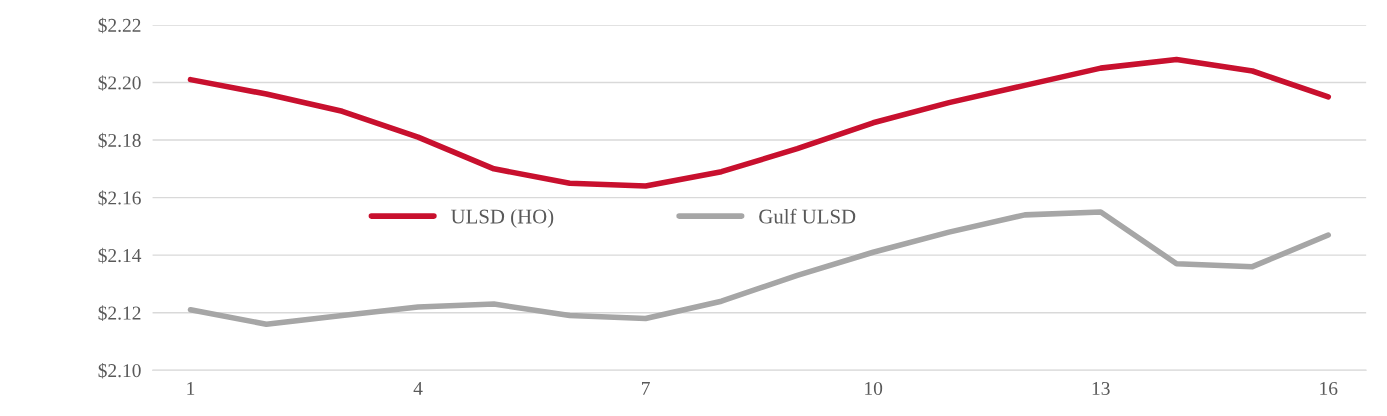  Describe the element at coordinates (807, 216) in the screenshot. I see `legend-label: Gulf ULSD` at that location.